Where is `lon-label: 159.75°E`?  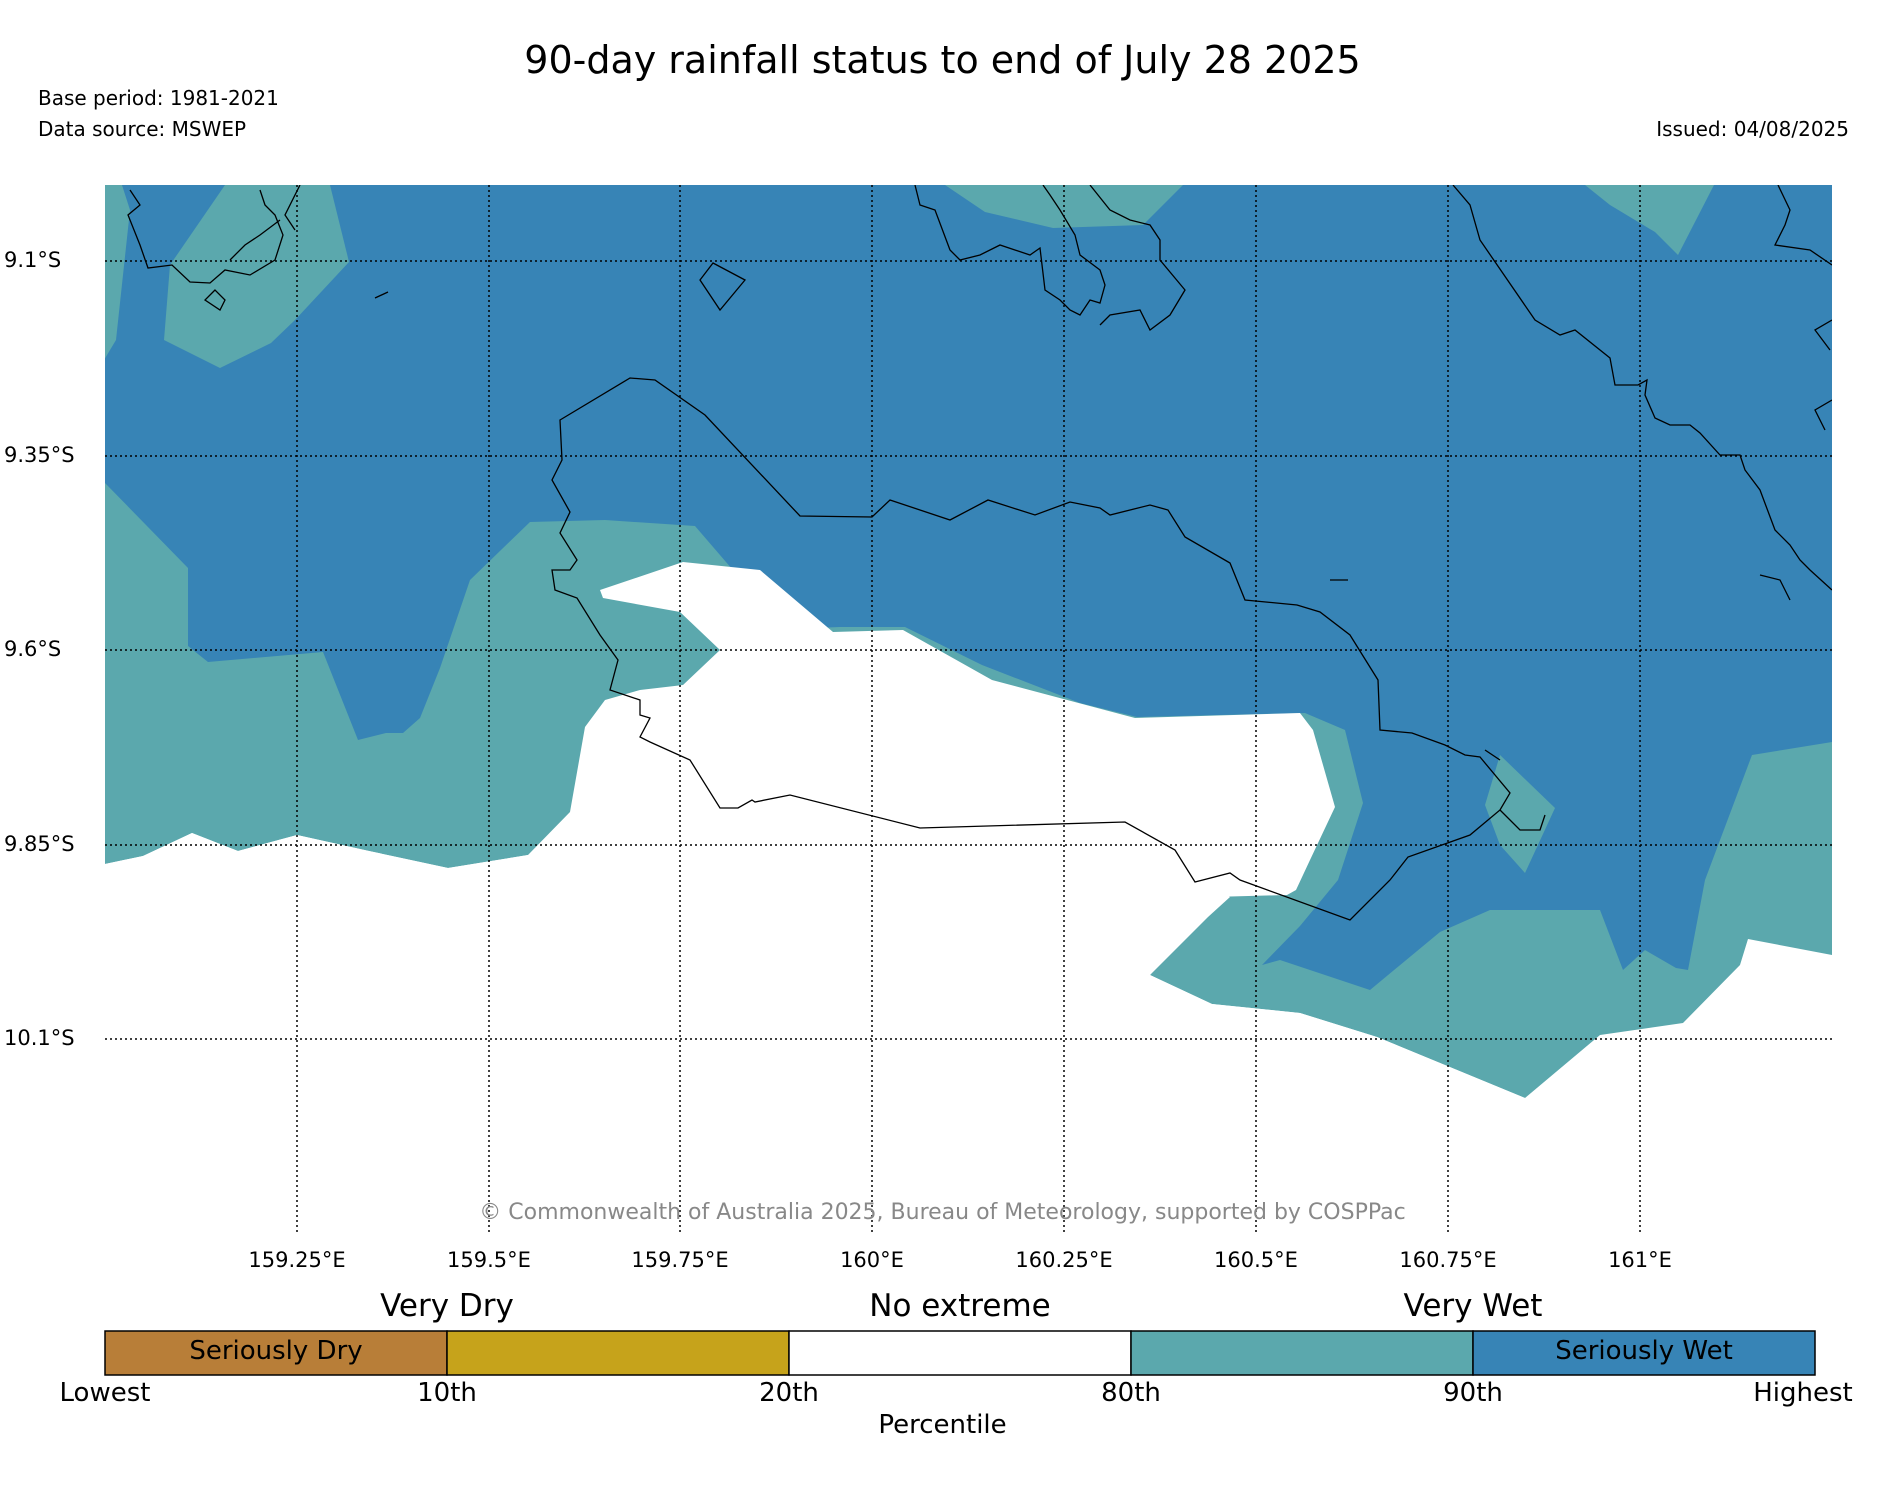
lon-label: 159.75°E is located at coordinates (680, 1260).